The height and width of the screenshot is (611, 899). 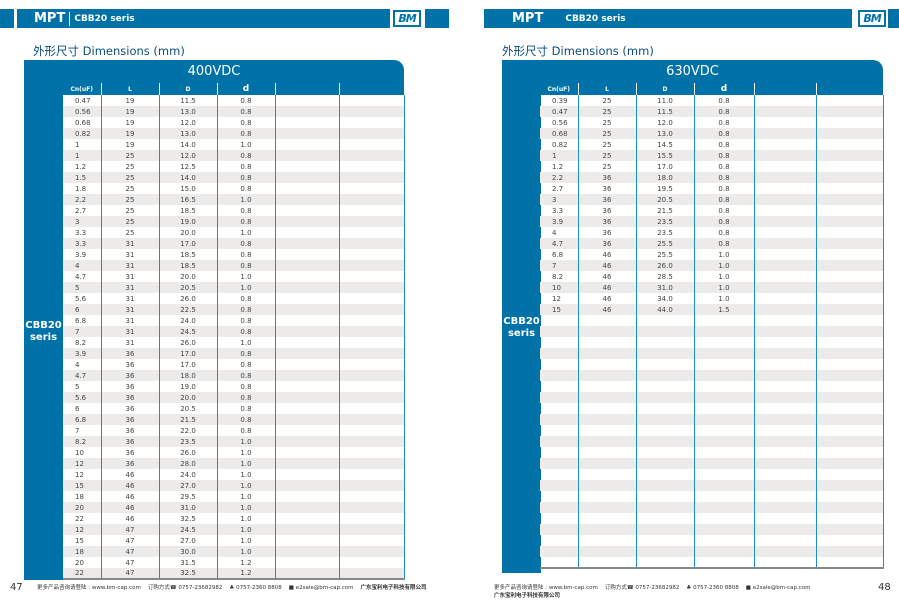 I want to click on table-cell: 21.5, so click(x=665, y=210).